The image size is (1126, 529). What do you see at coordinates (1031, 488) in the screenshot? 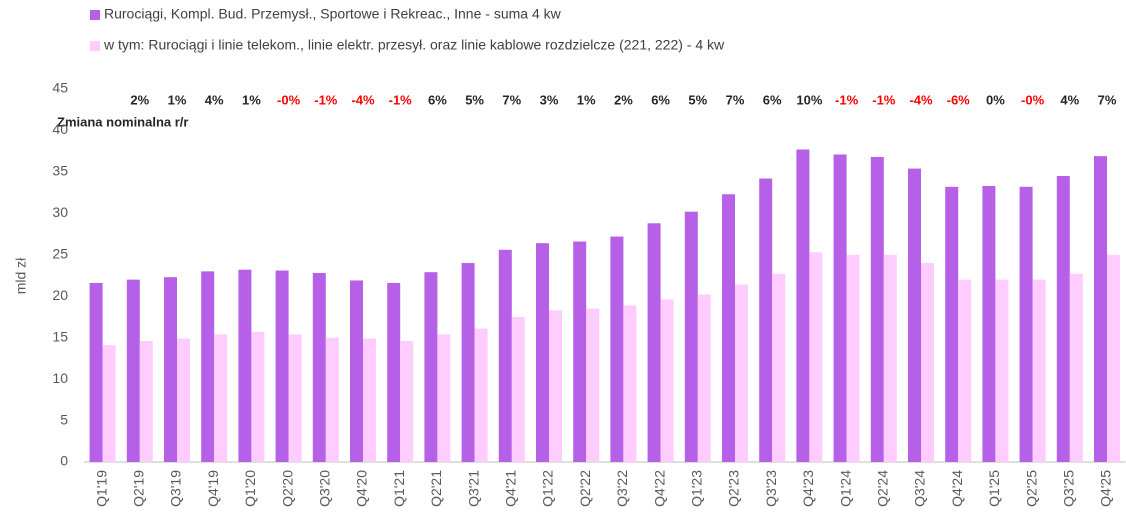
I see `x-tick-label: Q2'25` at bounding box center [1031, 488].